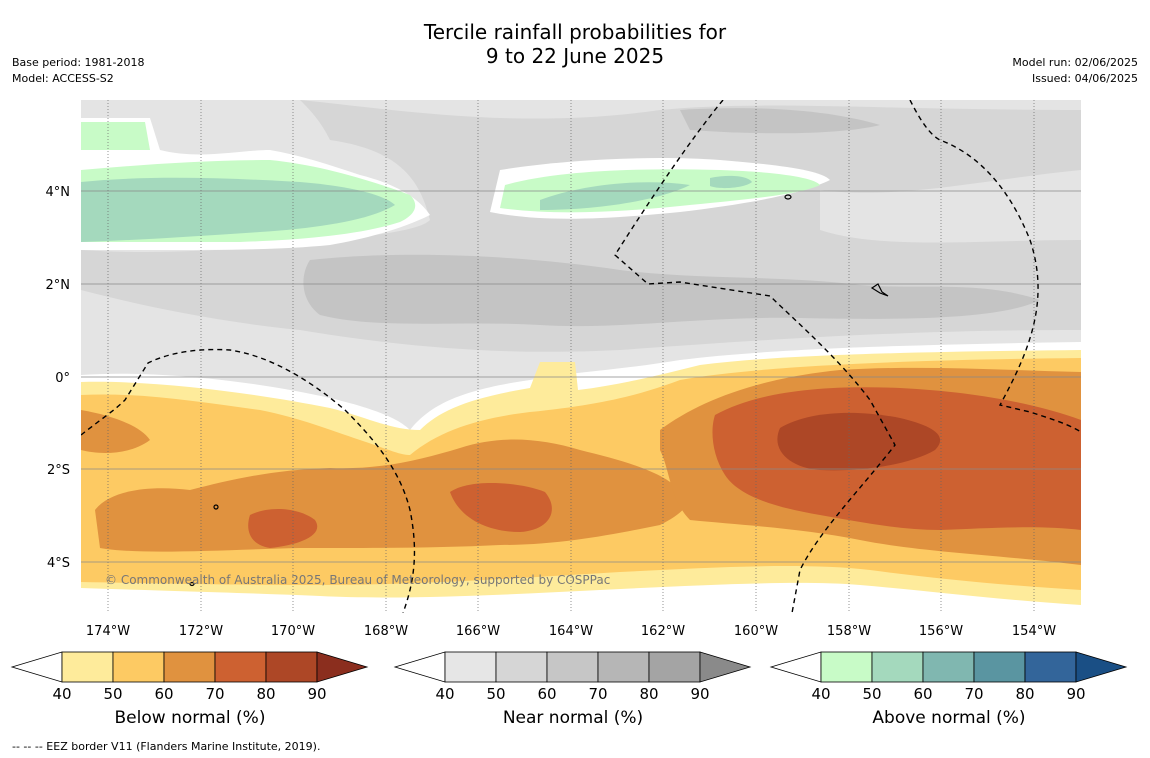 The width and height of the screenshot is (1150, 758). I want to click on colorbar-near-normal: 40 50 60 70 80 90 Near normal (%), so click(573, 693).